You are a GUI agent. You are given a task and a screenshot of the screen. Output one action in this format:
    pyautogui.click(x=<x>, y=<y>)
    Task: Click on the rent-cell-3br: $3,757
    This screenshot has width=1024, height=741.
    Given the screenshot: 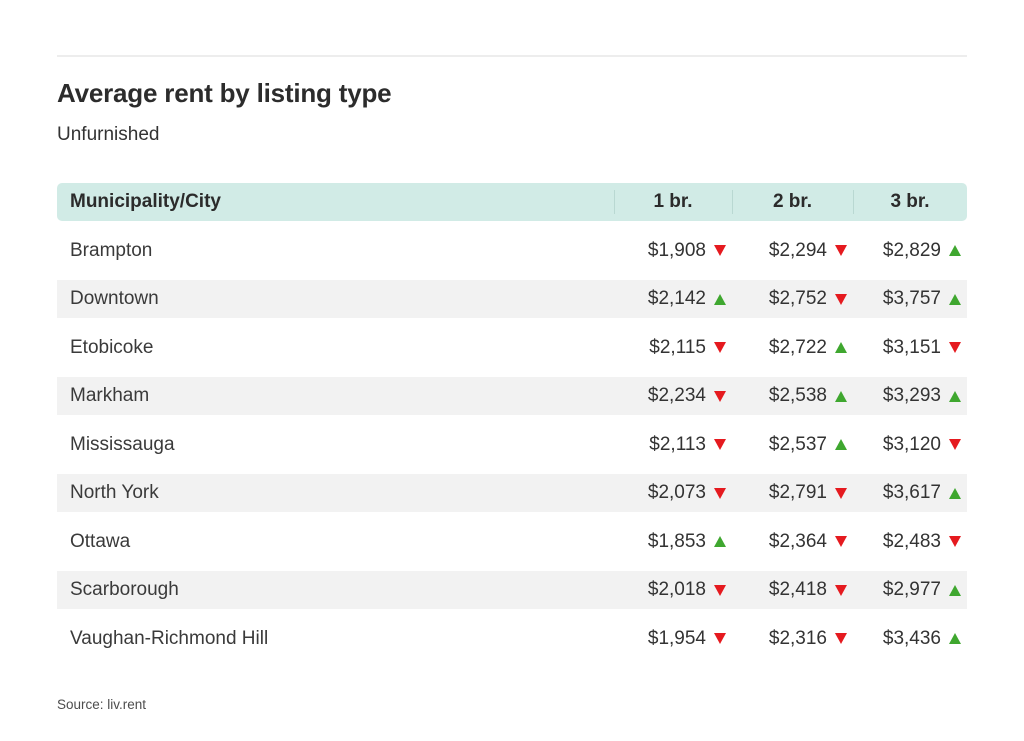 What is the action you would take?
    pyautogui.click(x=910, y=299)
    